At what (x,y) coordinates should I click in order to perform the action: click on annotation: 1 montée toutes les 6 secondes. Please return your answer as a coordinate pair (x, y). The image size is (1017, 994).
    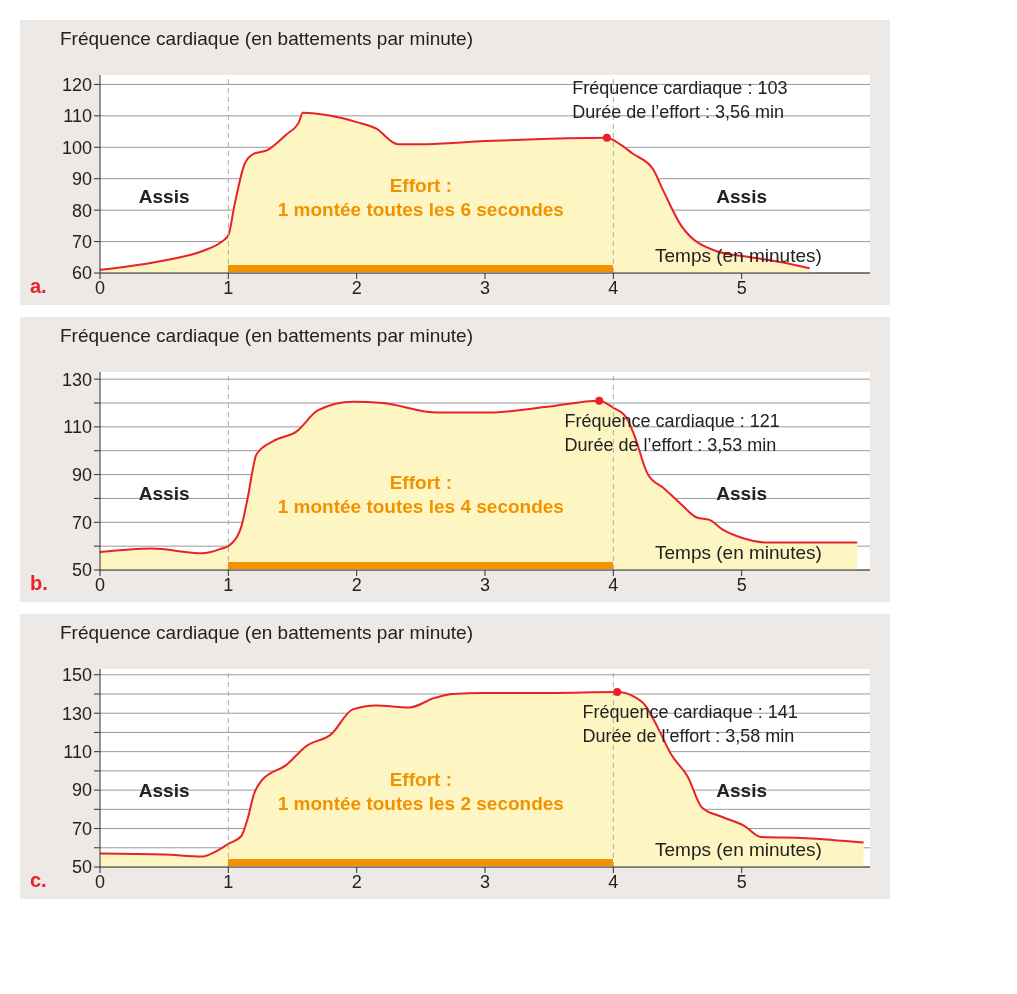
    Looking at the image, I should click on (420, 209).